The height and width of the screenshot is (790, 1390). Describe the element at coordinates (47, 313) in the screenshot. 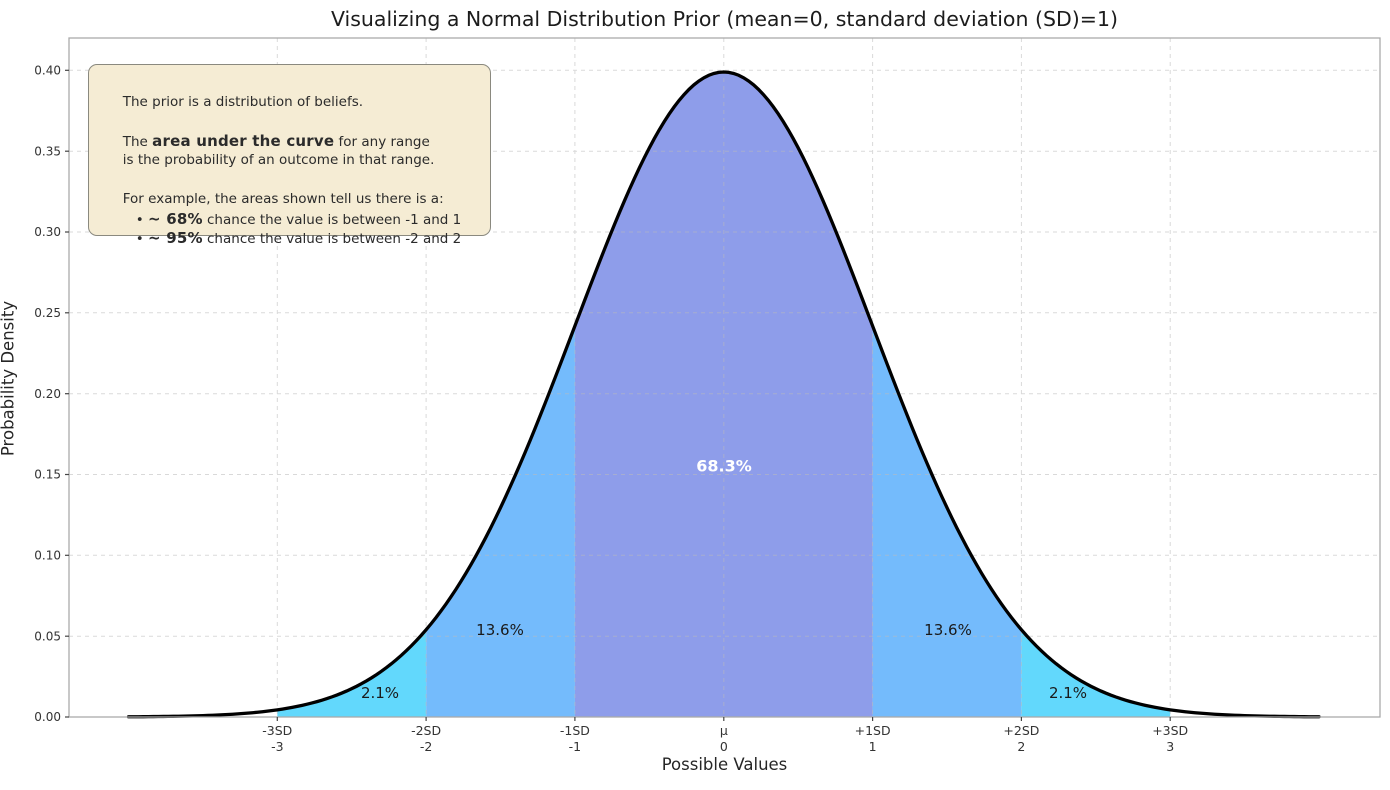

I see `y-tick-label: 0.25` at that location.